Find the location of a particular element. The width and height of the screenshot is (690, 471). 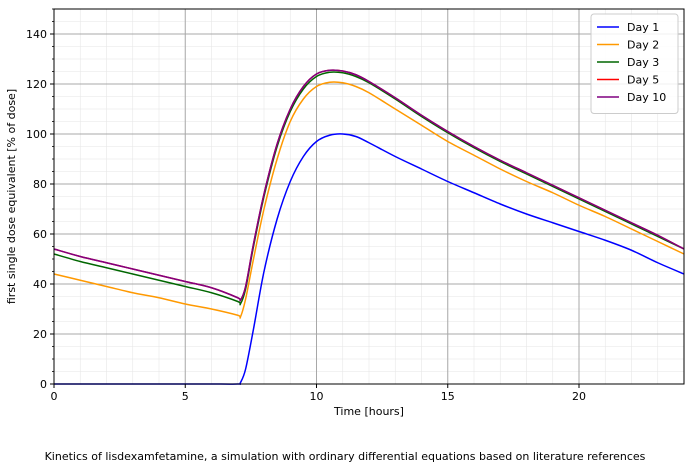

x-tick-label: 15 is located at coordinates (448, 396).